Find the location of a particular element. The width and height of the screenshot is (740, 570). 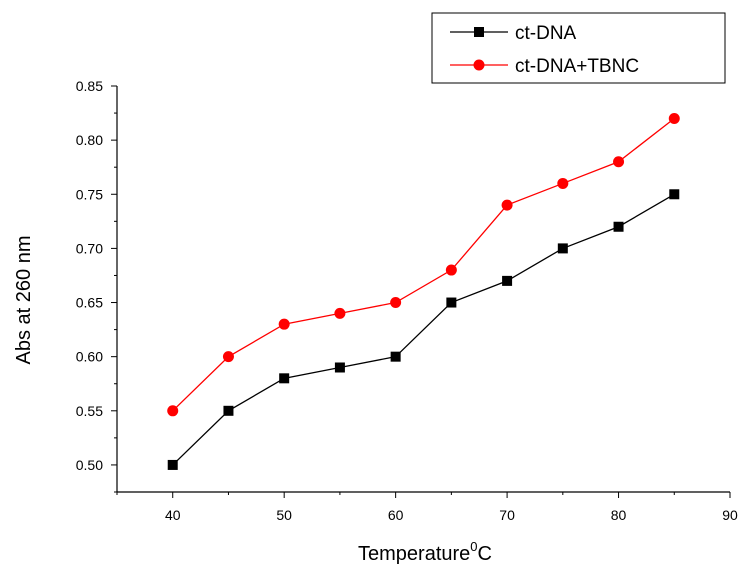

y-tick-label: 0.70 is located at coordinates (89, 248).